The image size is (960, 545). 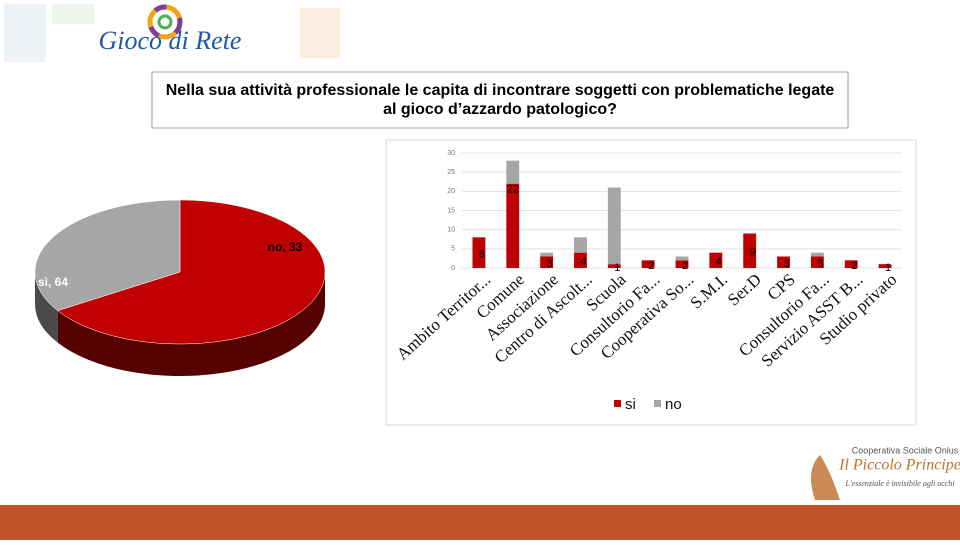 I want to click on question-box, so click(x=500, y=100).